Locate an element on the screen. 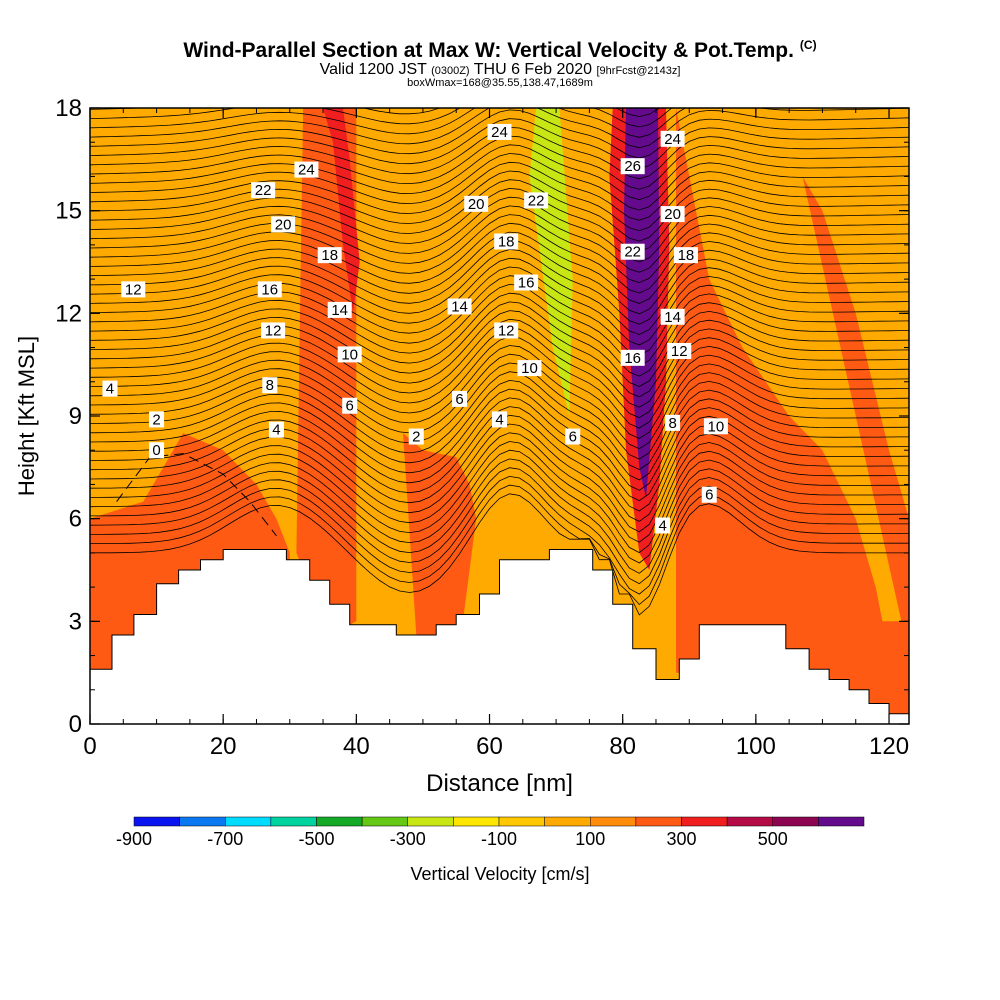 This screenshot has height=1000, width=1000. contour-label: 2 is located at coordinates (156, 419).